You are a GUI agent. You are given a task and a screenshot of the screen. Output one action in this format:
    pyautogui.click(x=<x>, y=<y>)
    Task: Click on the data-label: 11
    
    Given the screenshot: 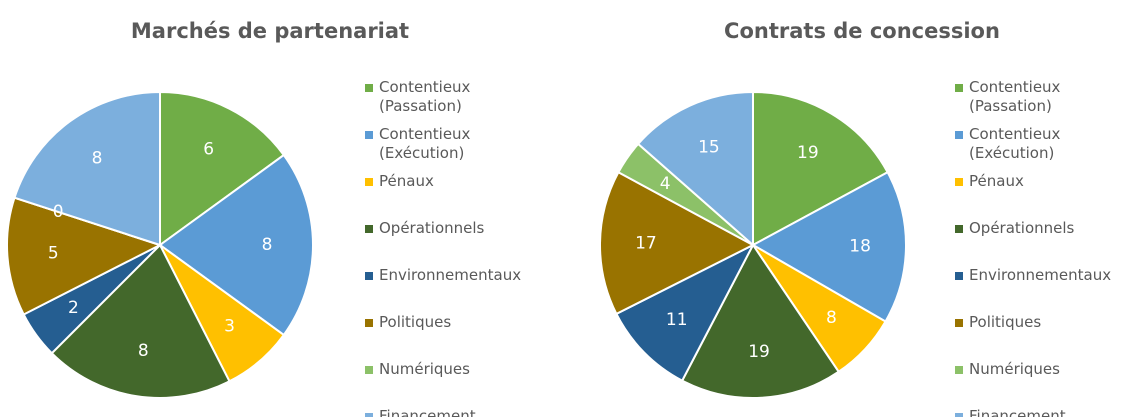 What is the action you would take?
    pyautogui.click(x=677, y=320)
    